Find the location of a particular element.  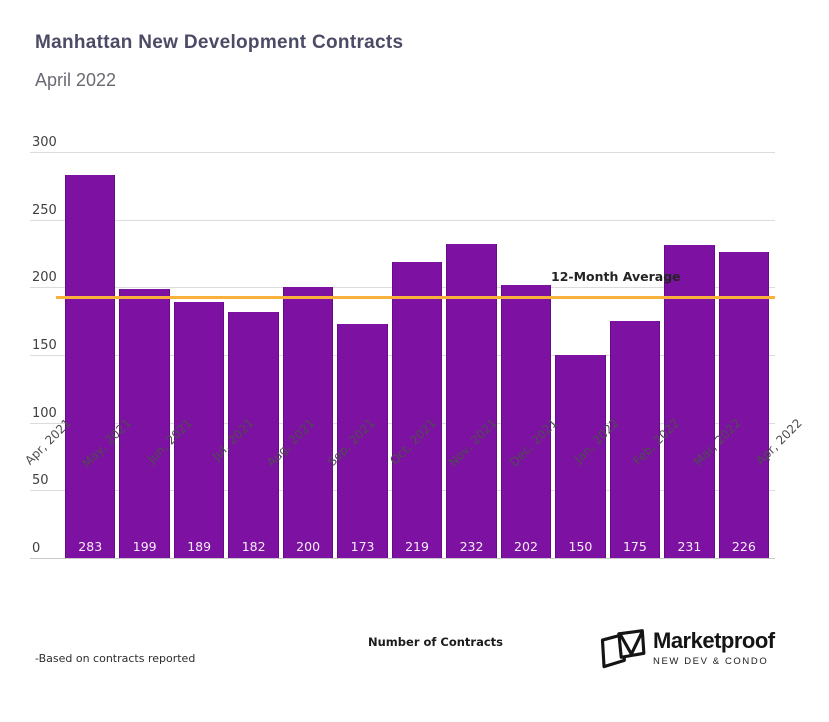

y-tick-label: 50 is located at coordinates (40, 481).